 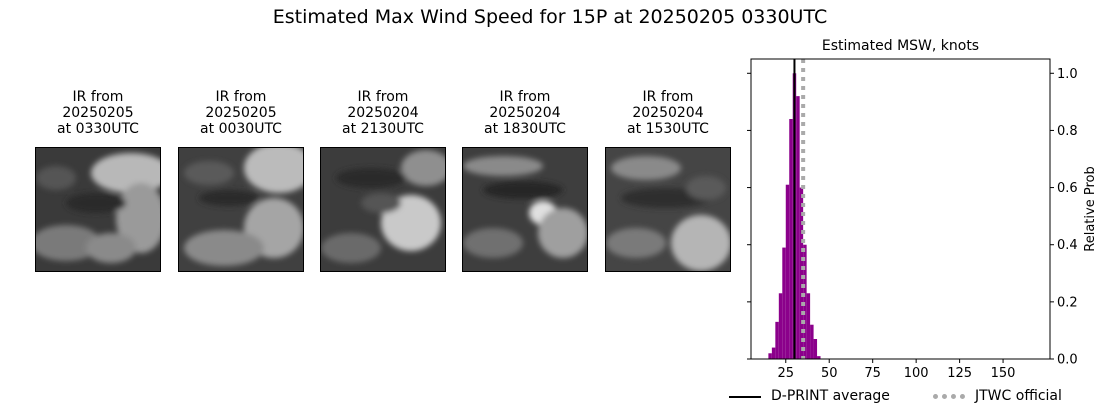 I want to click on ir-panel-3: IR from 20250204 at 2130UTC, so click(x=383, y=180).